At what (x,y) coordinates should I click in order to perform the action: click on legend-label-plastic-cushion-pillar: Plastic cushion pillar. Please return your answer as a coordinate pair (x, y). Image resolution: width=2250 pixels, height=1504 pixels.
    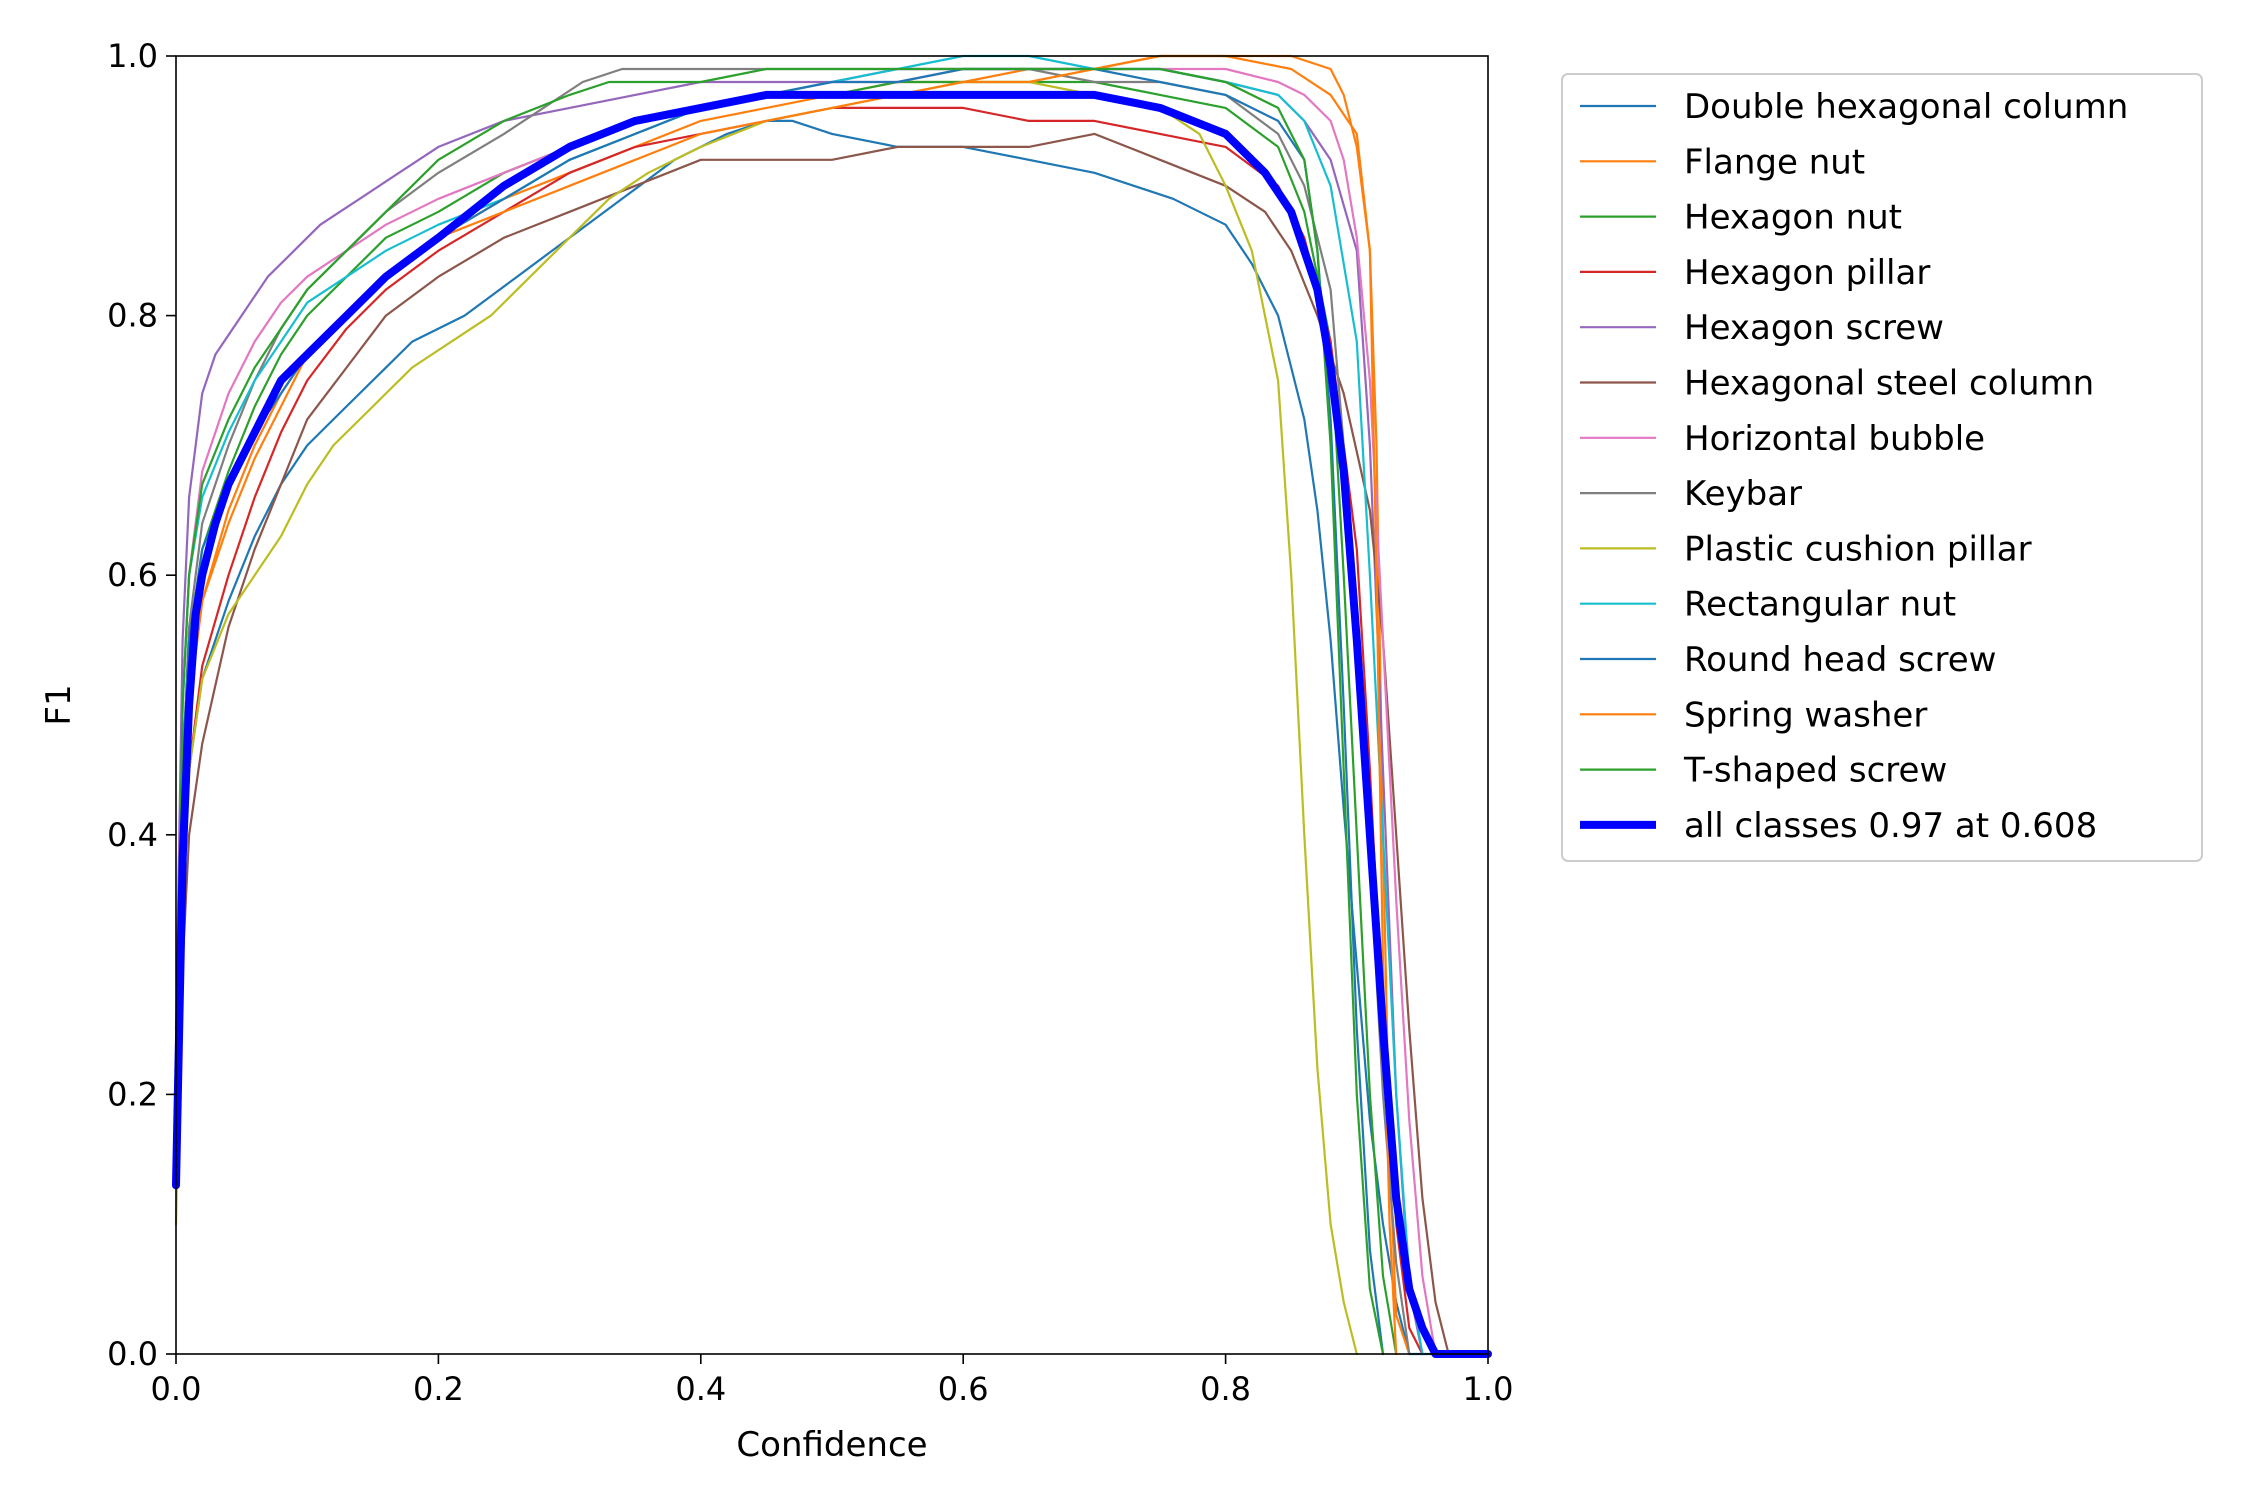
    Looking at the image, I should click on (1858, 549).